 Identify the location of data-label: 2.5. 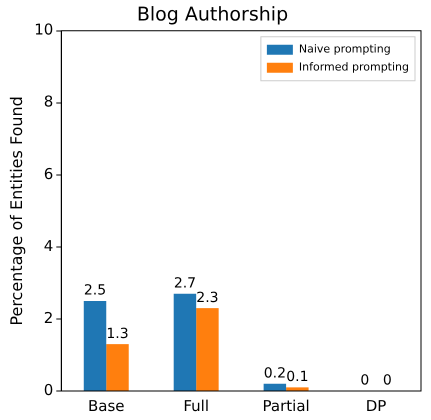
(95, 290).